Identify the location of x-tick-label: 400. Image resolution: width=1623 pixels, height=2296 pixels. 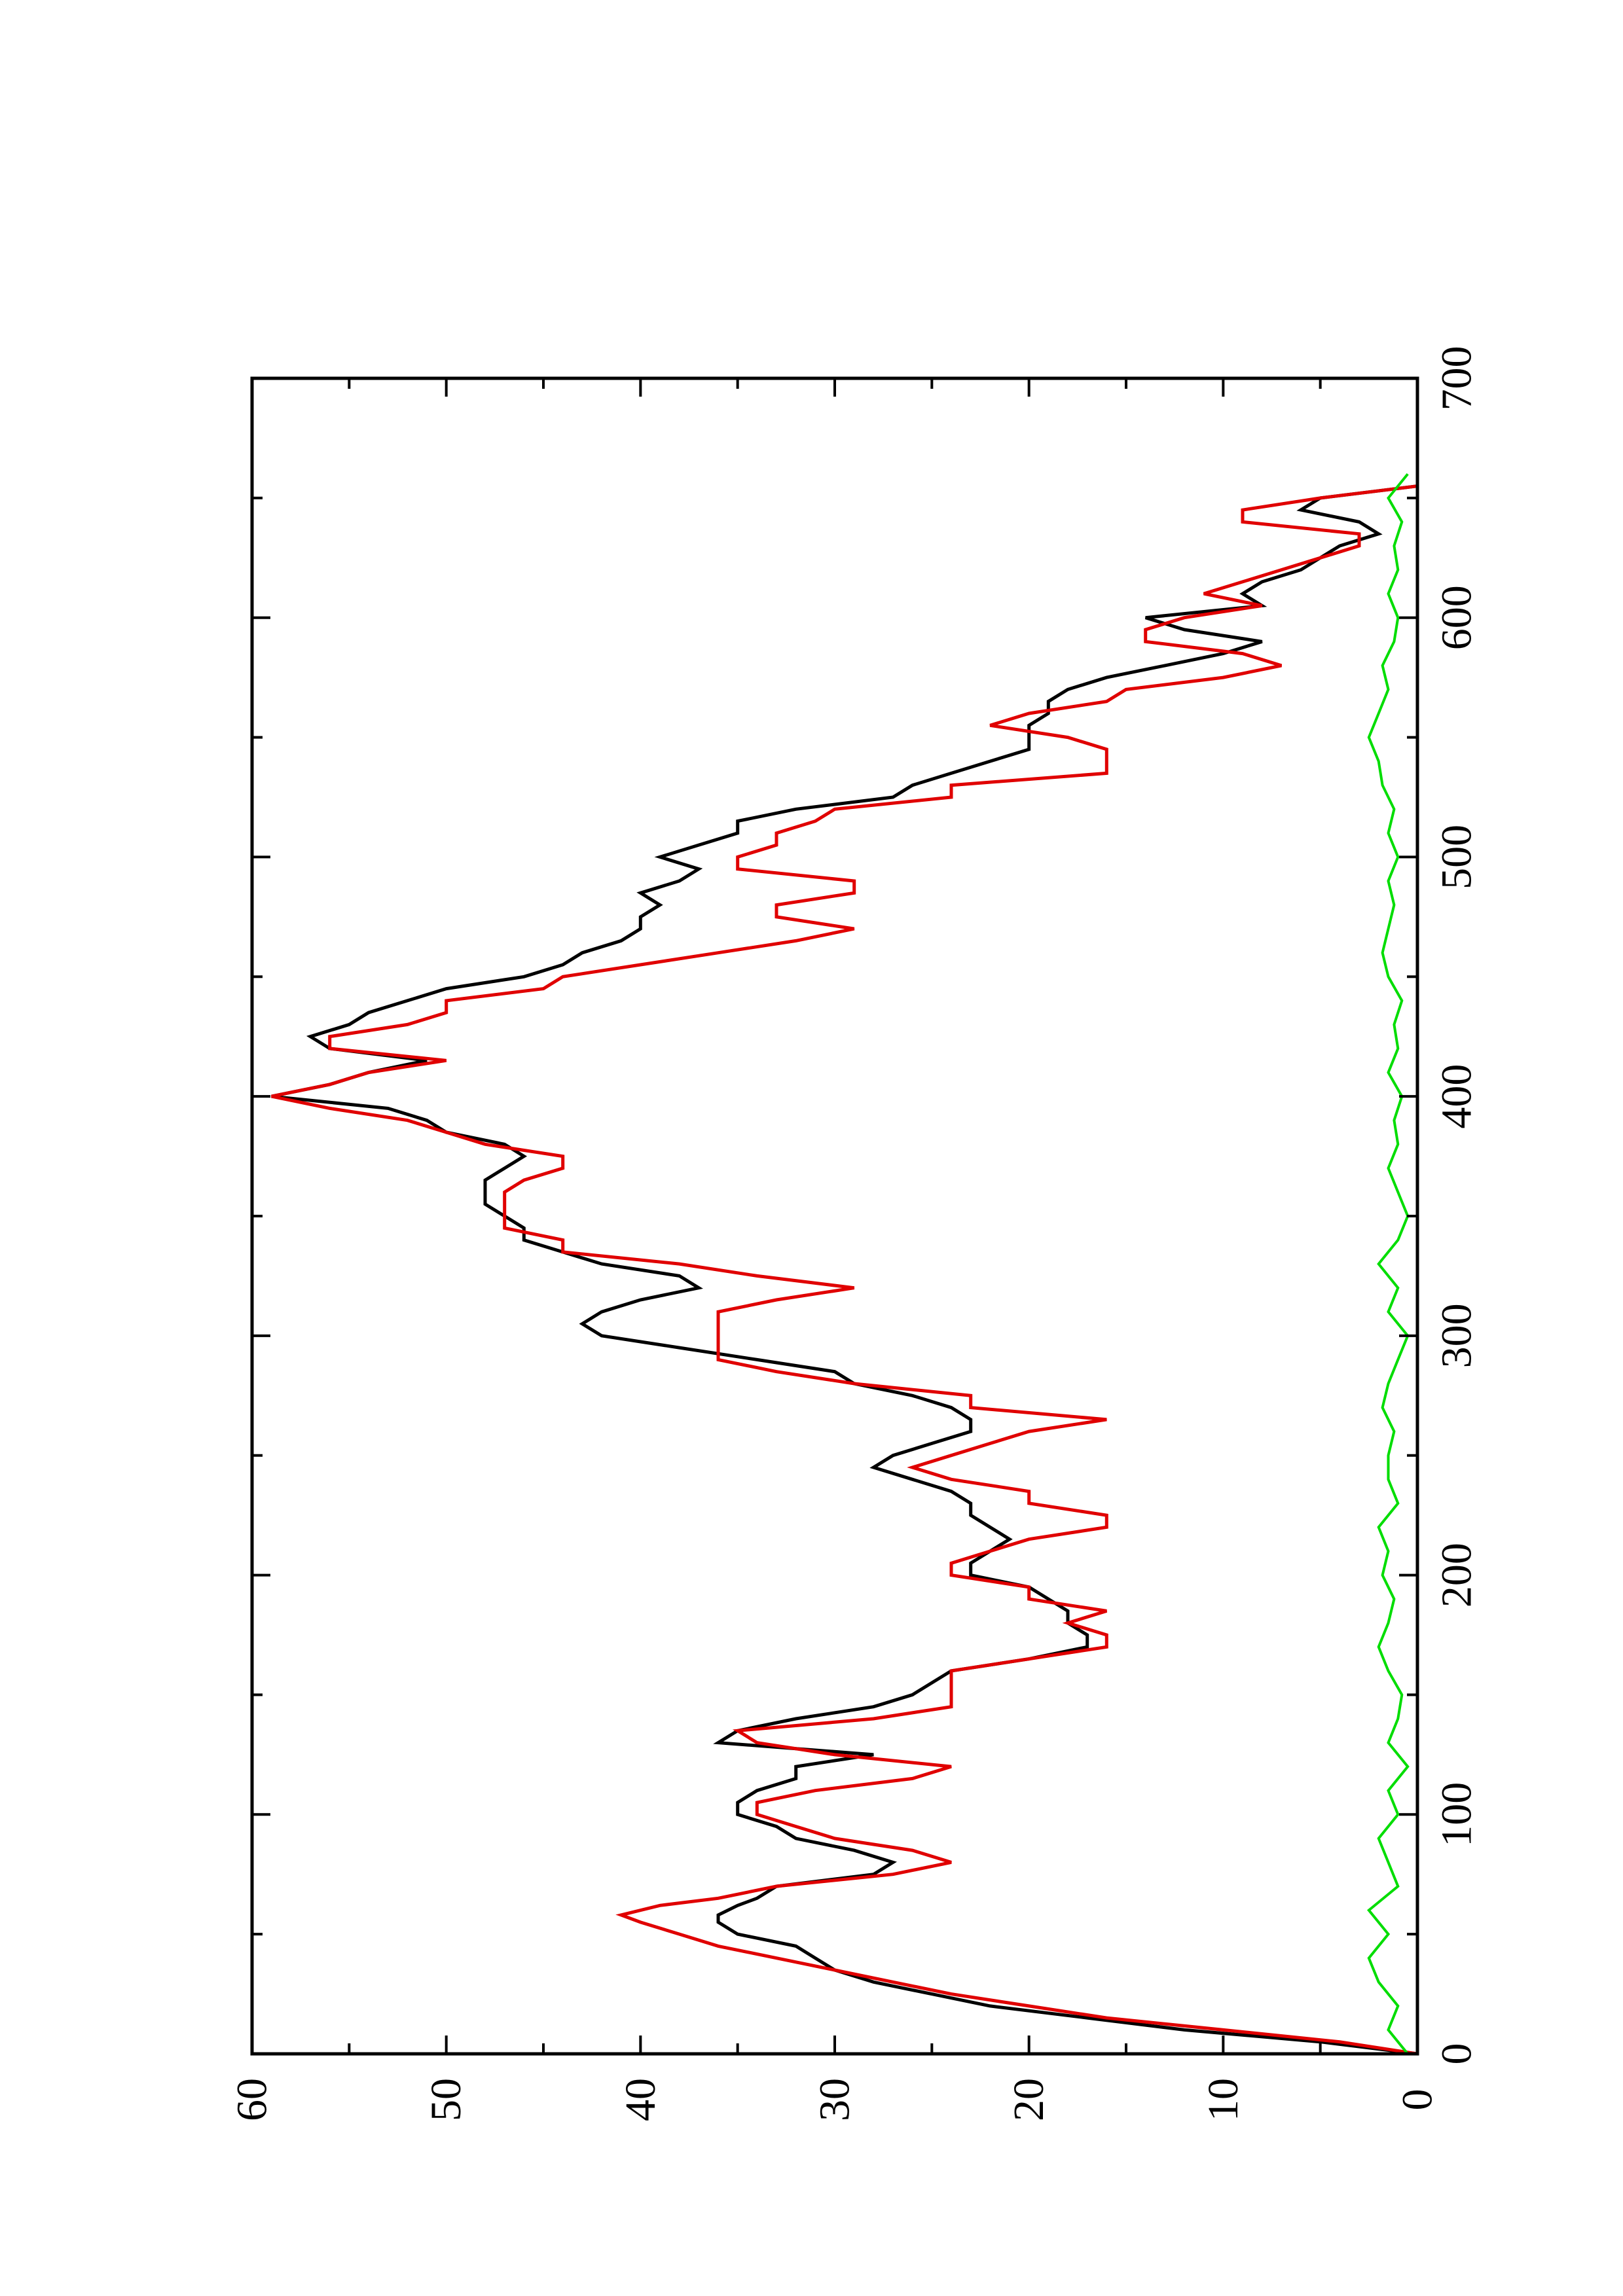
(1457, 1096).